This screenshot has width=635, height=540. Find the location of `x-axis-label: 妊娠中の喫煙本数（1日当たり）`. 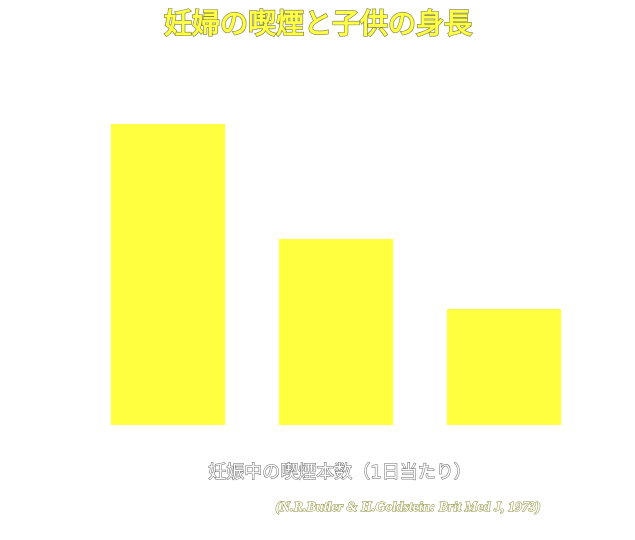

x-axis-label: 妊娠中の喫煙本数（1日当たり） is located at coordinates (339, 472).